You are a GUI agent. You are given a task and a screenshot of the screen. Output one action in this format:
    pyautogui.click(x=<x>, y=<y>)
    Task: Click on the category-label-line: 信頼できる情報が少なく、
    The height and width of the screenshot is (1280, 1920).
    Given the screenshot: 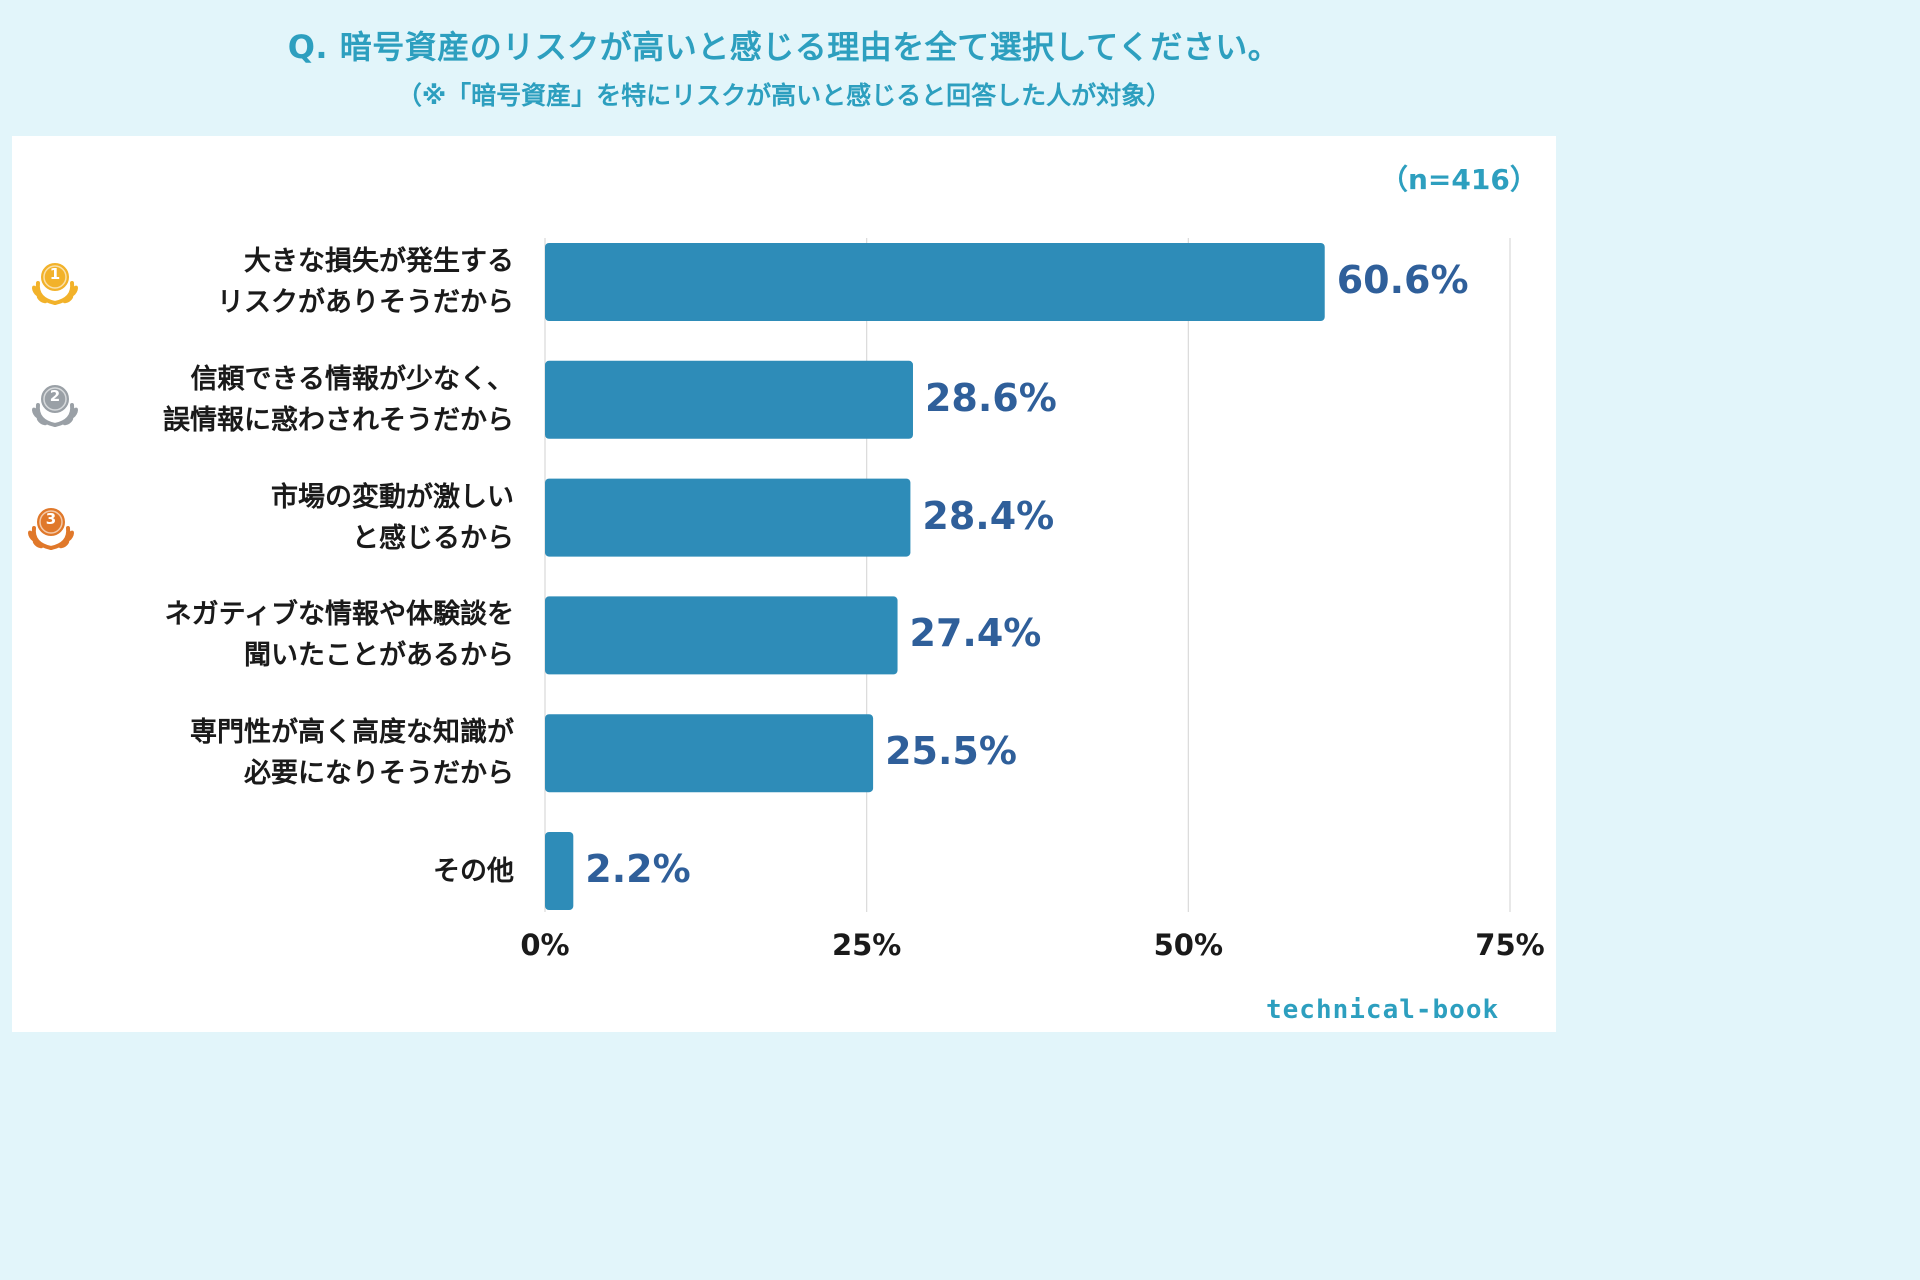 What is the action you would take?
    pyautogui.click(x=352, y=379)
    